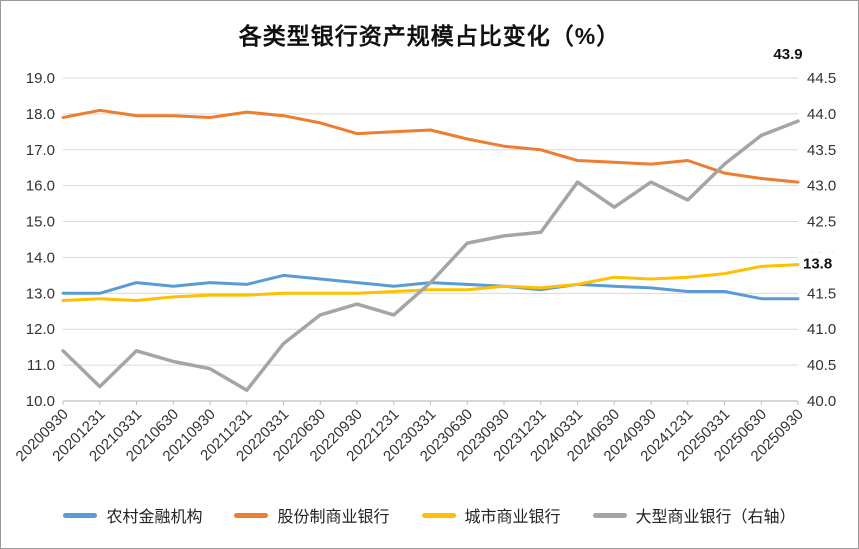 This screenshot has width=859, height=549. I want to click on left-axis-tick-label: 16.0, so click(40, 186).